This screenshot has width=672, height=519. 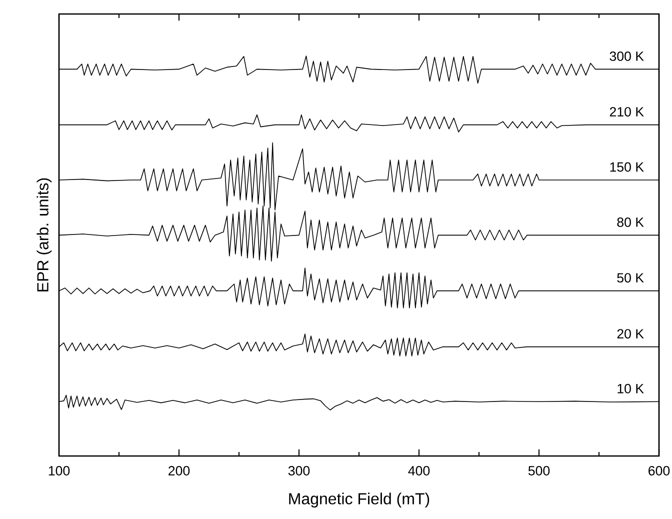 What do you see at coordinates (627, 112) in the screenshot?
I see `series-label: 210 K` at bounding box center [627, 112].